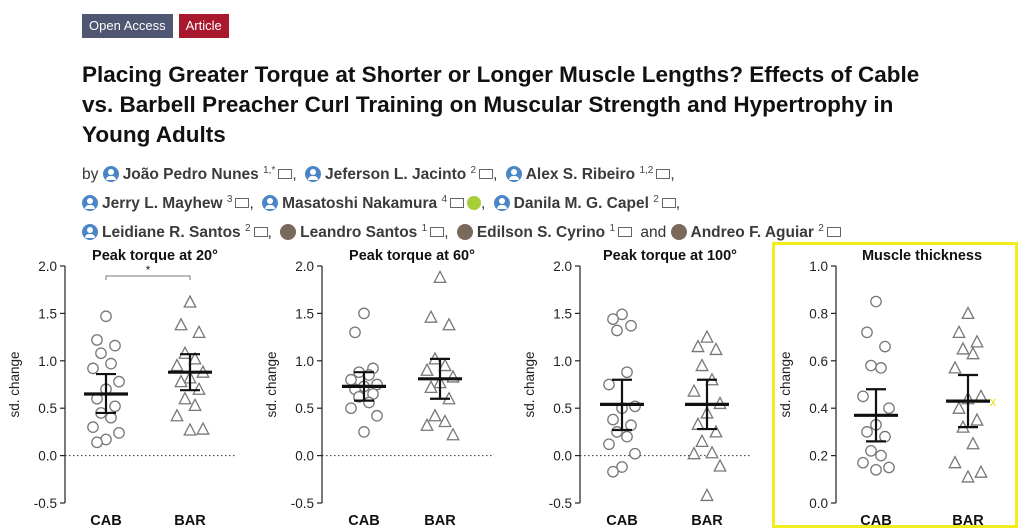 The width and height of the screenshot is (1024, 531). I want to click on author-10: Andreo F. Aguiar 2, so click(755, 232).